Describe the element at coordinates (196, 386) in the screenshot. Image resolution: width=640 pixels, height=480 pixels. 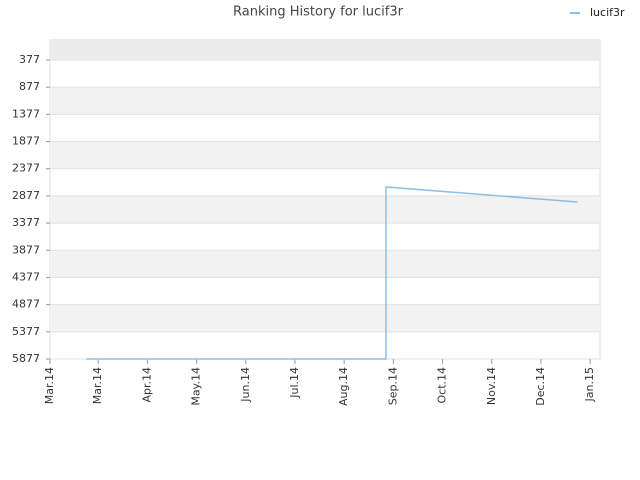
I see `x-tick-label: May.14` at that location.